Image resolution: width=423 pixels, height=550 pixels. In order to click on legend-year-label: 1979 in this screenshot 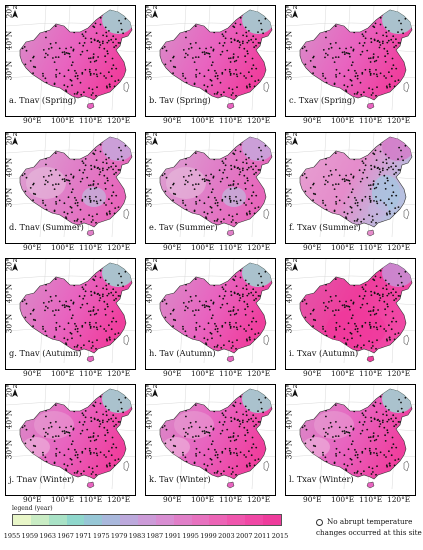, I will do `click(119, 536)`.